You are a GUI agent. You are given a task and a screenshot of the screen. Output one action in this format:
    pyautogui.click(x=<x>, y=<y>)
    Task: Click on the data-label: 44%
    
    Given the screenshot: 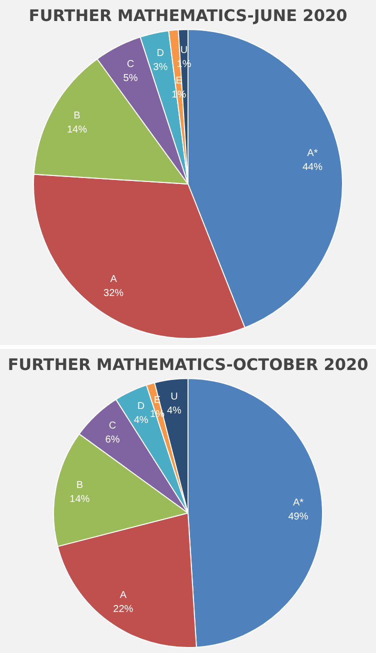 What is the action you would take?
    pyautogui.click(x=312, y=168)
    